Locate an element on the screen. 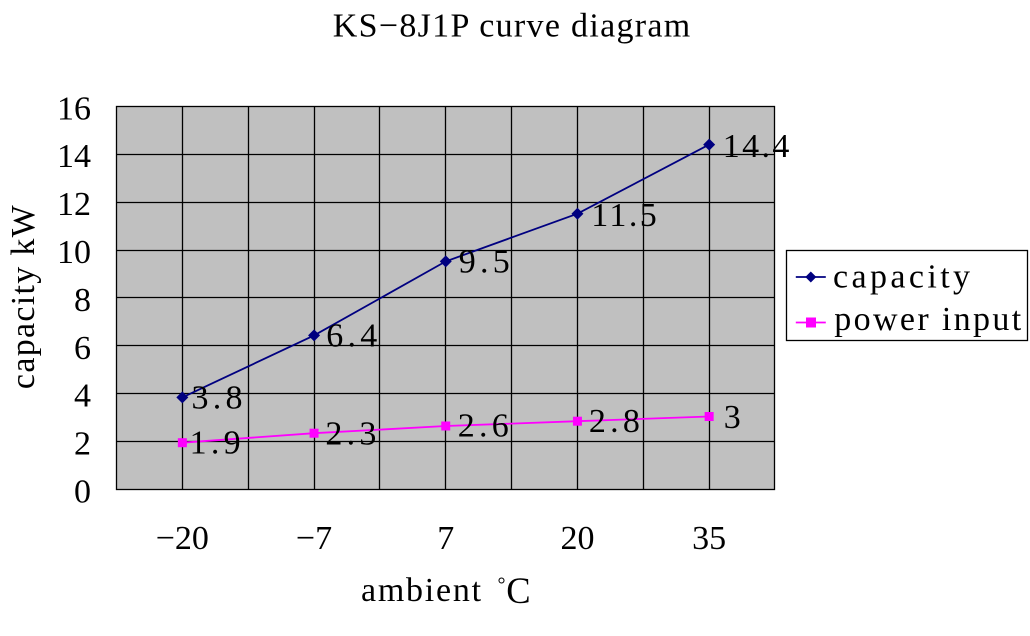 The width and height of the screenshot is (1030, 636). svg-text: 14 is located at coordinates (74, 156).